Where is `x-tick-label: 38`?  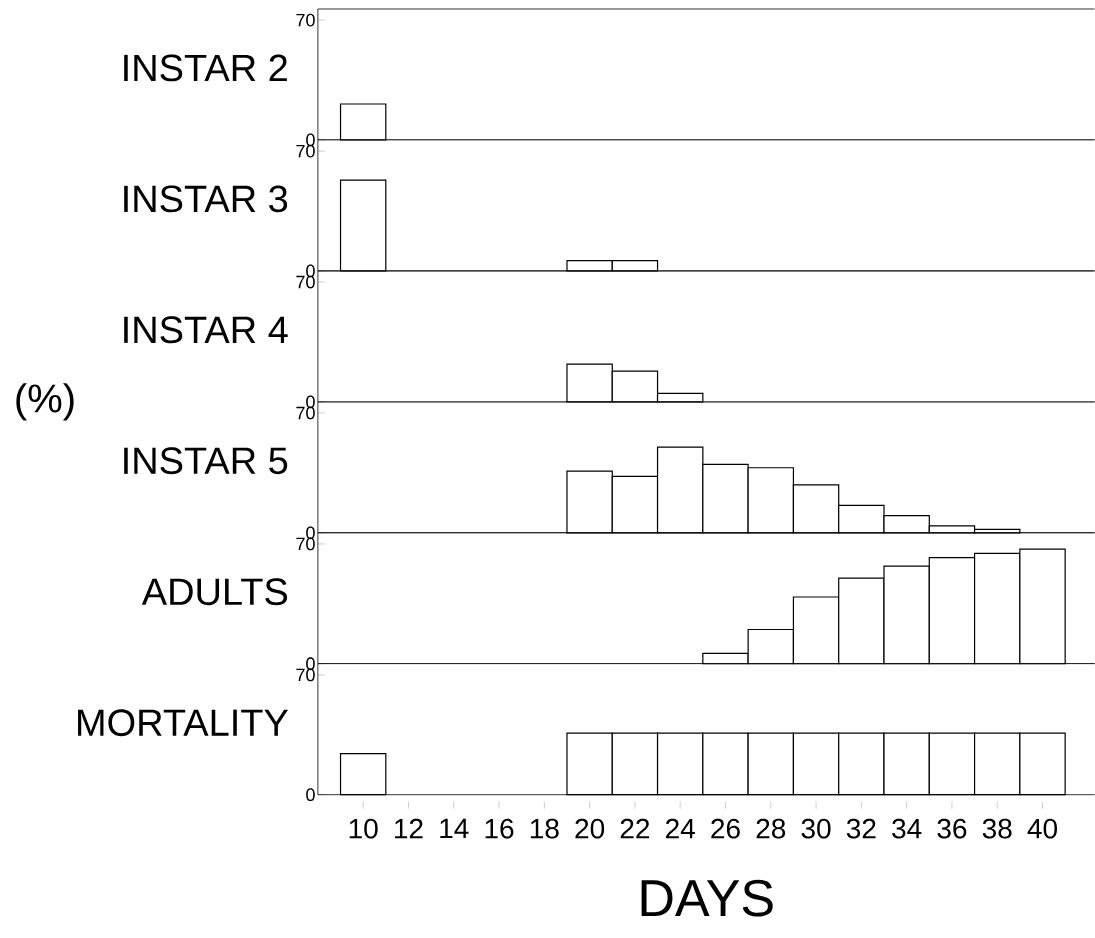
x-tick-label: 38 is located at coordinates (997, 828).